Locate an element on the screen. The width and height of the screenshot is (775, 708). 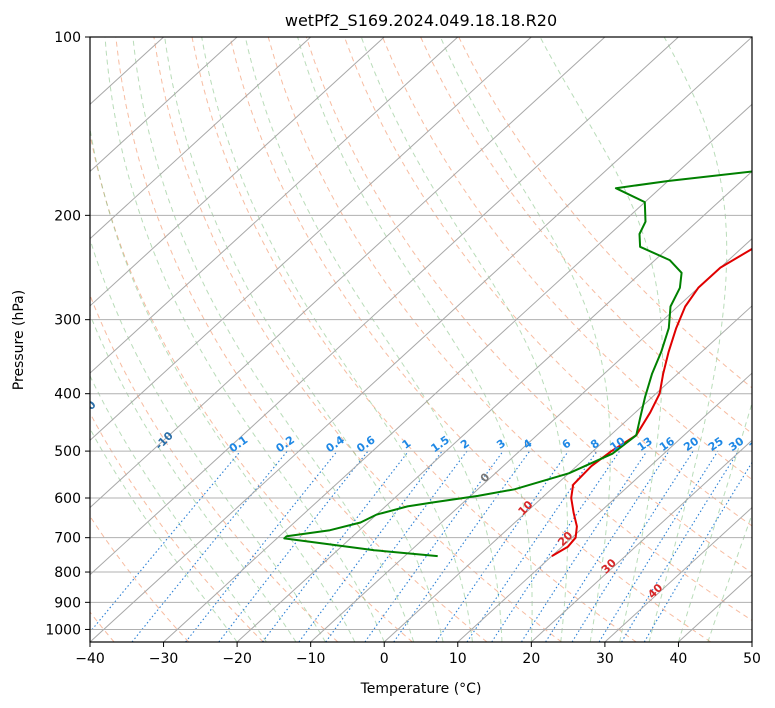
dry-adiabat-label: -20 is located at coordinates (86, 409).